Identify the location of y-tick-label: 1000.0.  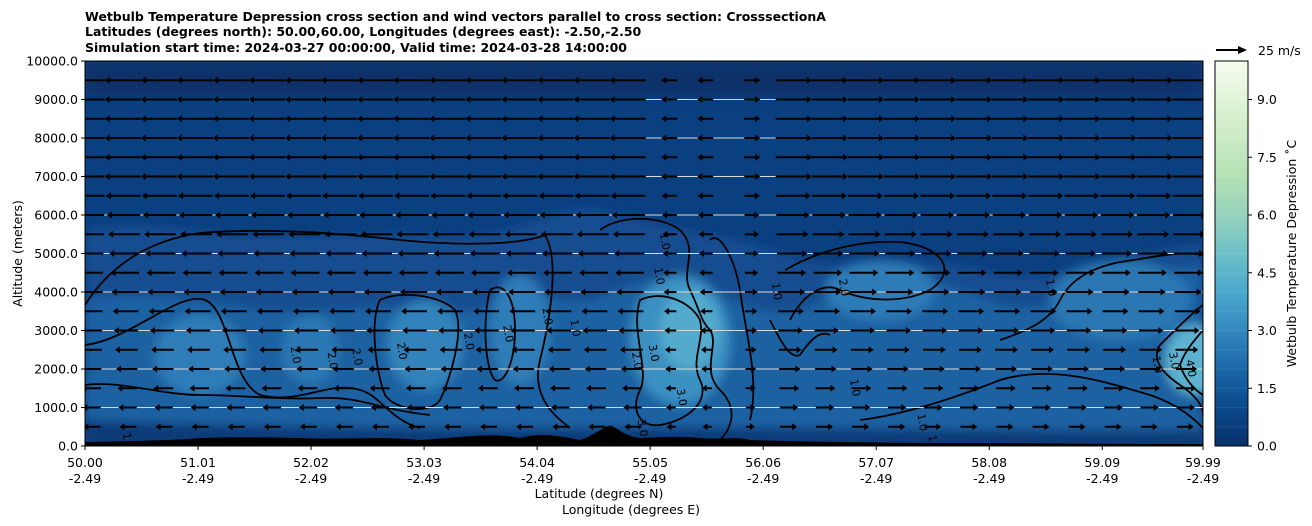
(56, 407).